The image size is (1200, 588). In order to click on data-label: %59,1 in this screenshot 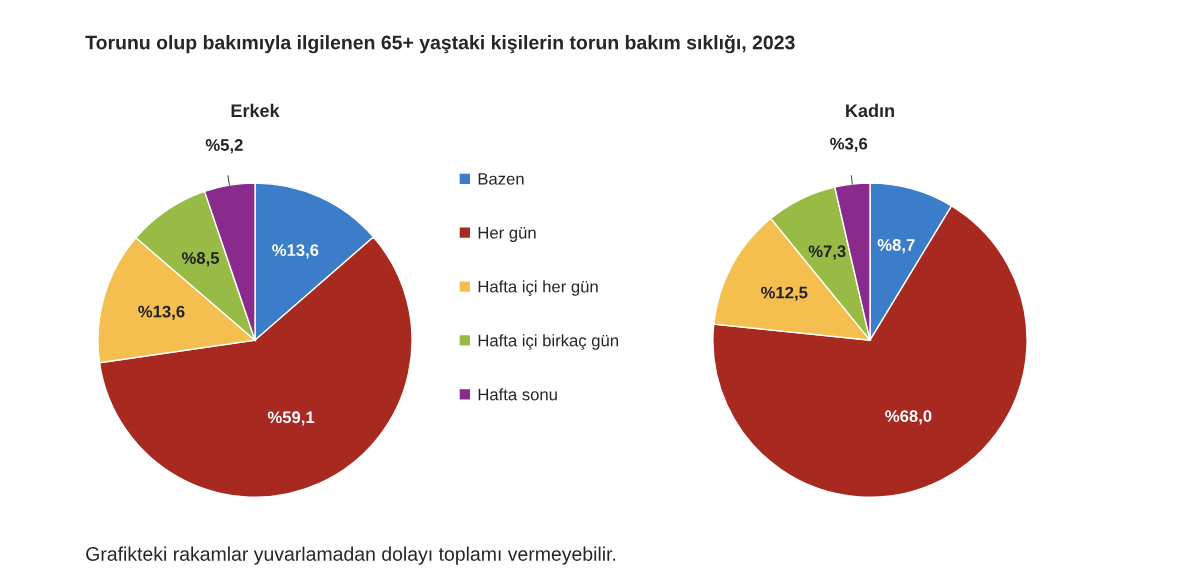, I will do `click(291, 418)`.